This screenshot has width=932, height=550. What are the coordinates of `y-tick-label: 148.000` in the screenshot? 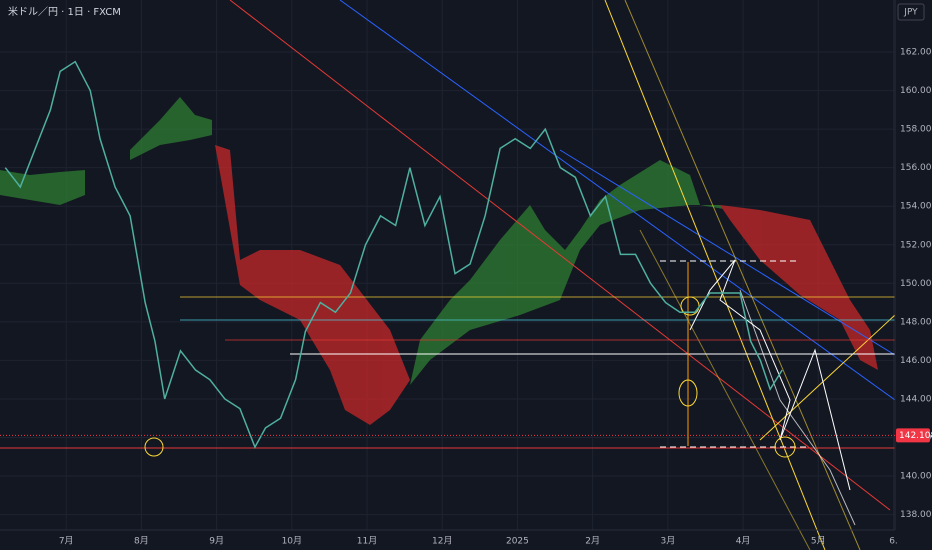 It's located at (916, 322).